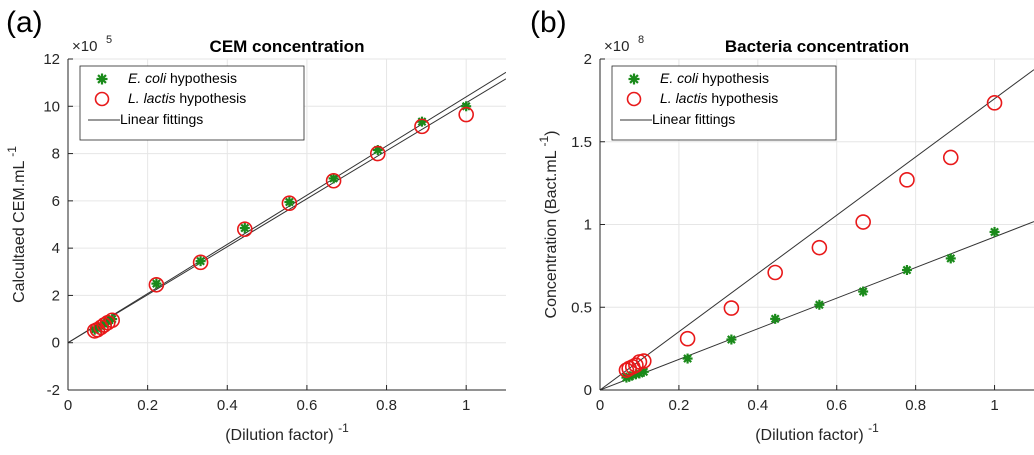  What do you see at coordinates (581, 307) in the screenshot?
I see `y-tick-label: 0.5` at bounding box center [581, 307].